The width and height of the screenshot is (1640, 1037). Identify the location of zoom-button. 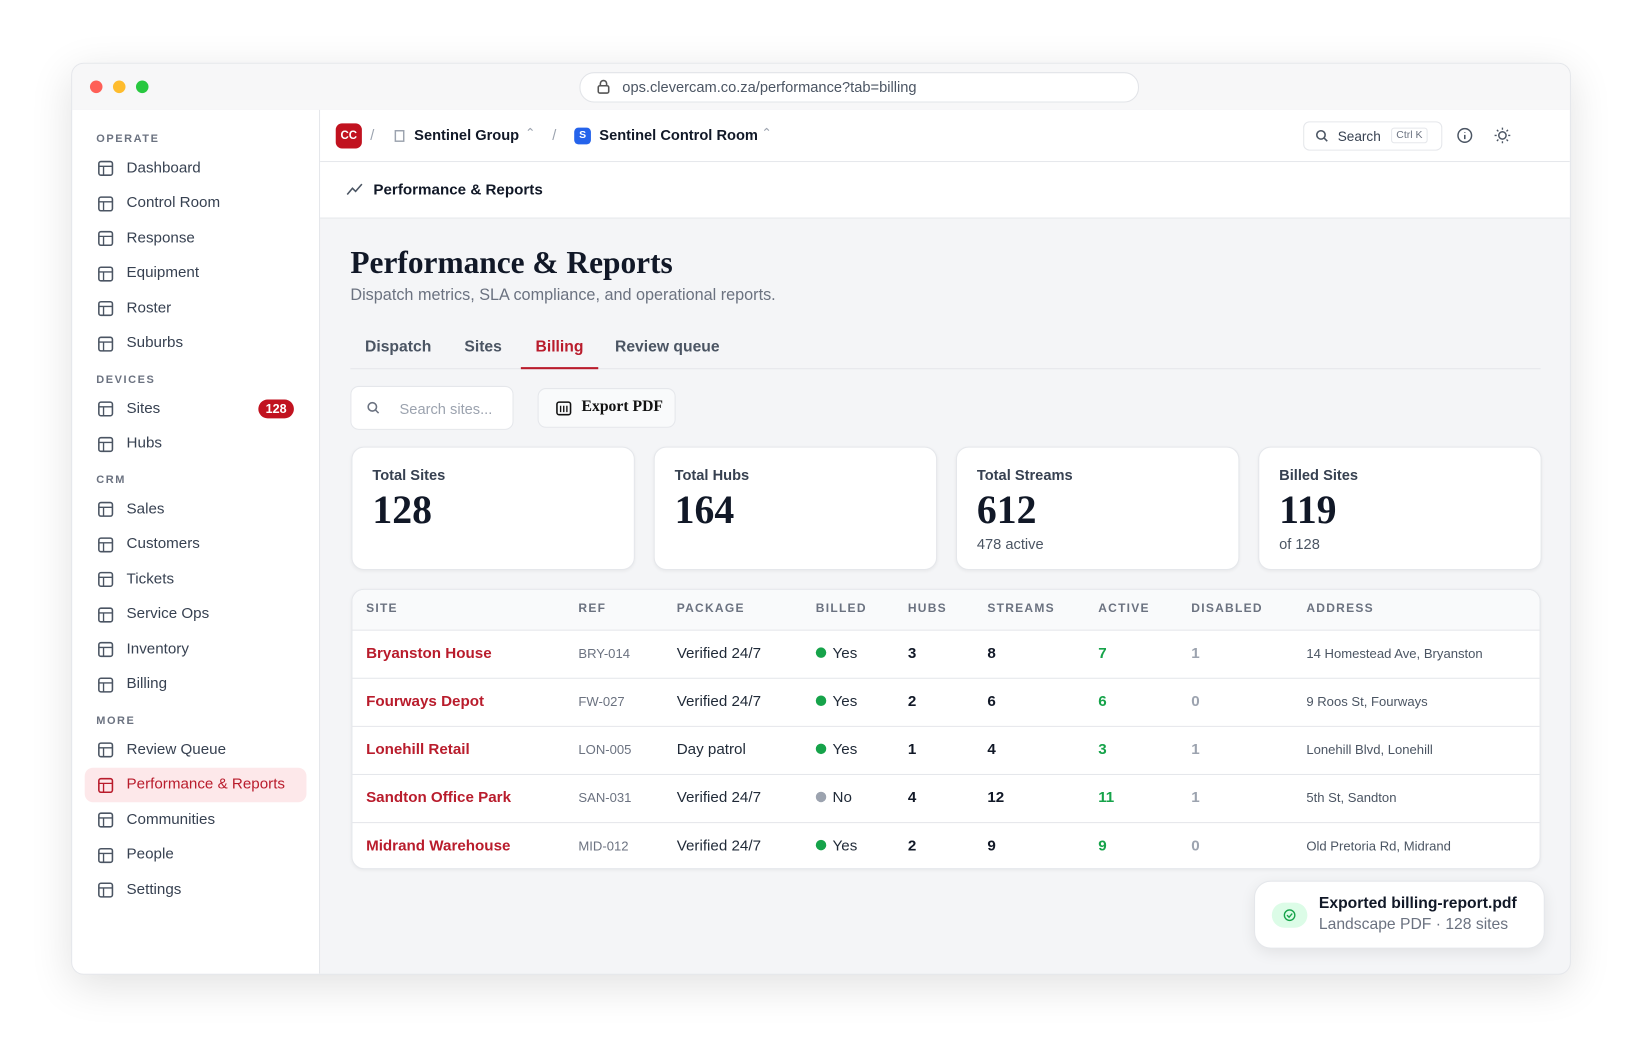
(142, 87).